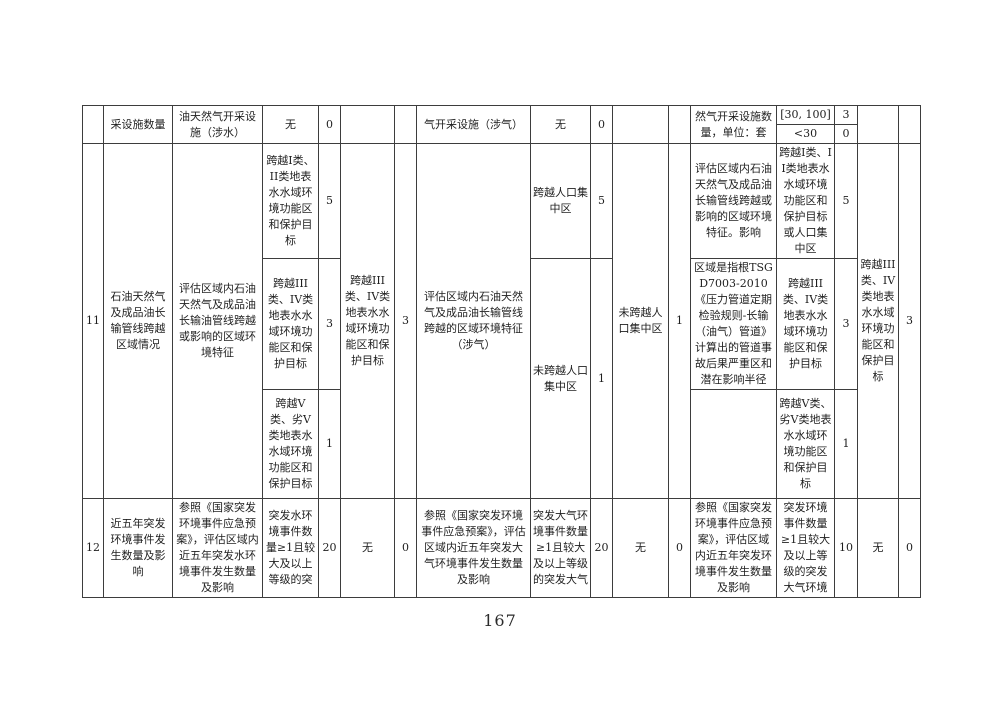 This screenshot has height=706, width=1000. I want to click on r12-water-result-cell: 无, so click(367, 548).